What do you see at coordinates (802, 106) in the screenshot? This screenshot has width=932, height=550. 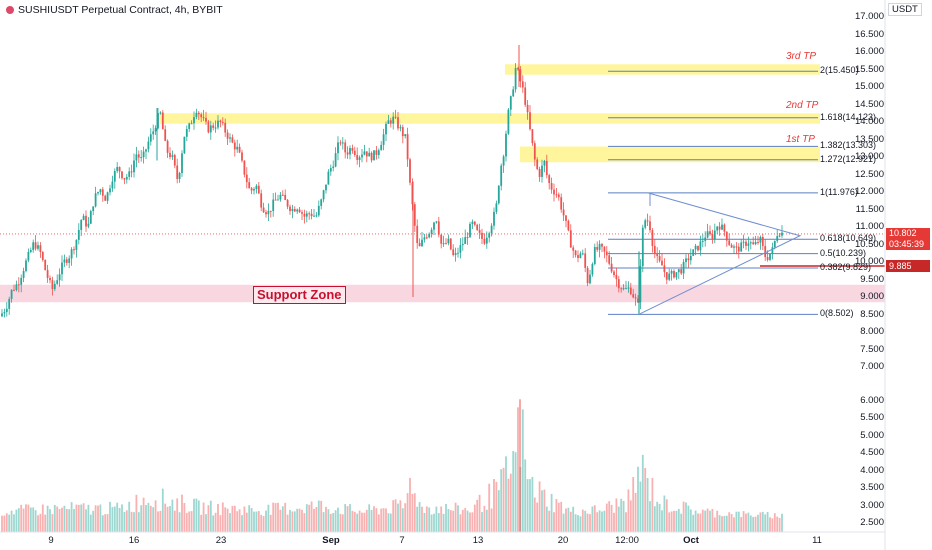 I see `tp-zone-label: 2nd TP` at bounding box center [802, 106].